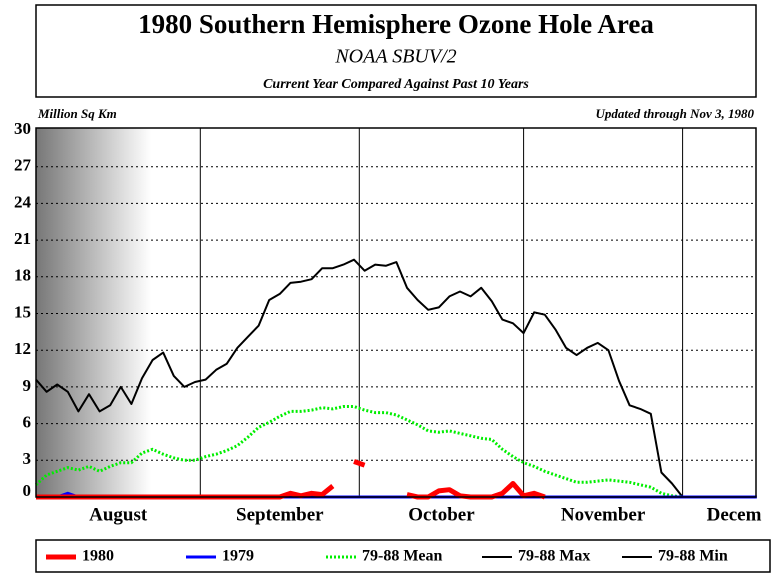  Describe the element at coordinates (441, 514) in the screenshot. I see `x-tick-label: October` at that location.